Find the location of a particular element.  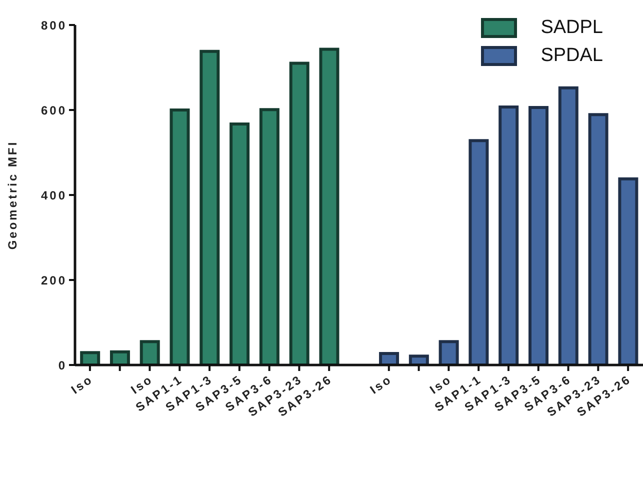

y-tick-label: 600 is located at coordinates (53, 110).